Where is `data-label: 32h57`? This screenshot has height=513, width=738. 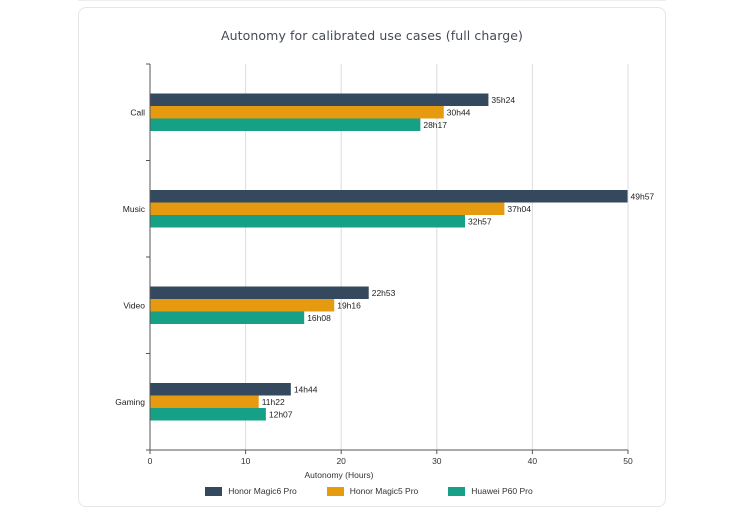 data-label: 32h57 is located at coordinates (480, 221).